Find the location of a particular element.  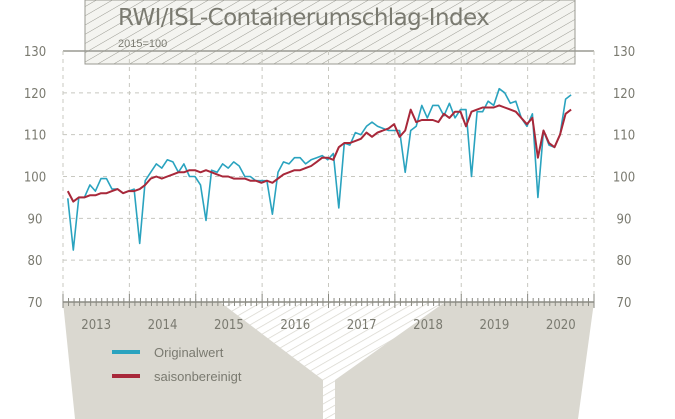

y-tick-left: 110 is located at coordinates (35, 136).